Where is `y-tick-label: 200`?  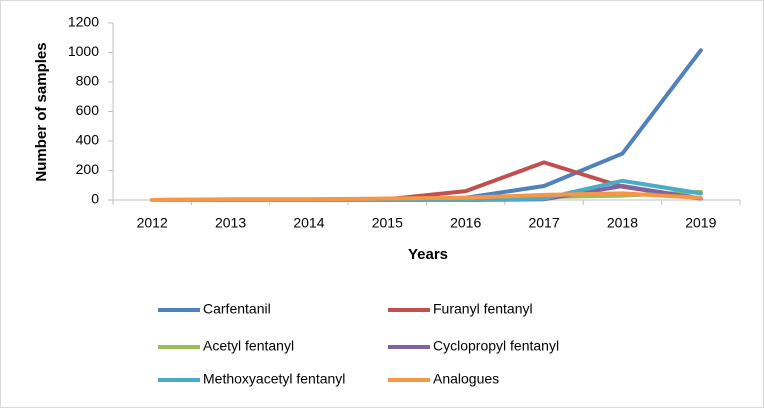 y-tick-label: 200 is located at coordinates (88, 169).